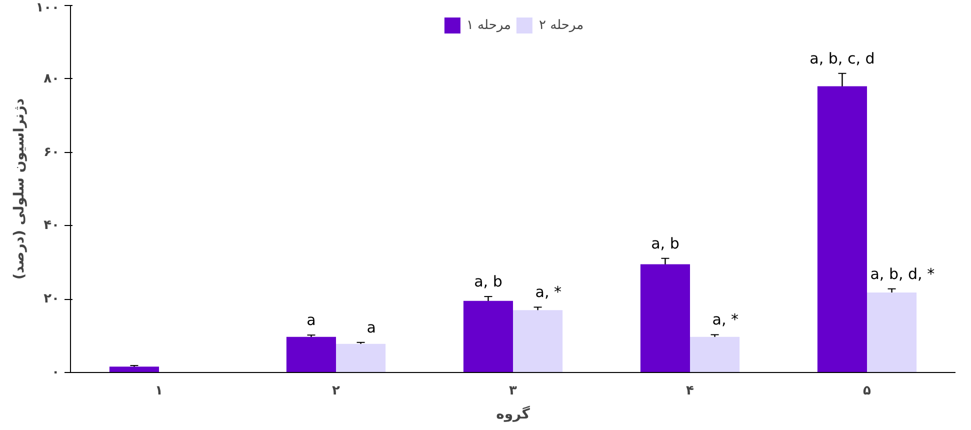  I want to click on y-tick-label: ۰, so click(56, 372).